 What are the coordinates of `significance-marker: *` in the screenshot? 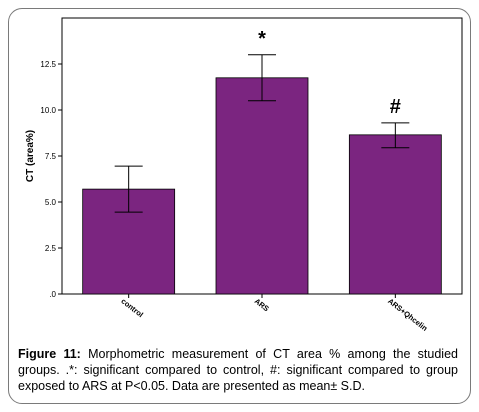 It's located at (262, 39).